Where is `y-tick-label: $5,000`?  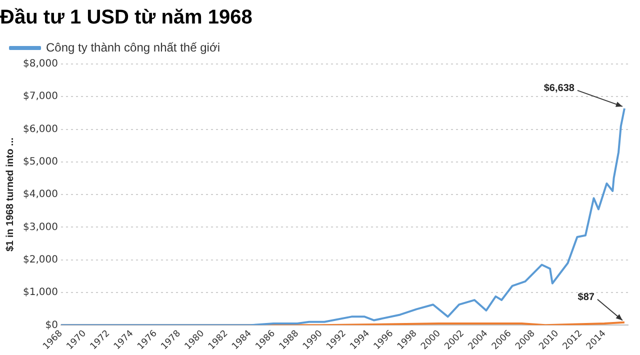
y-tick-label: $5,000 is located at coordinates (40, 162).